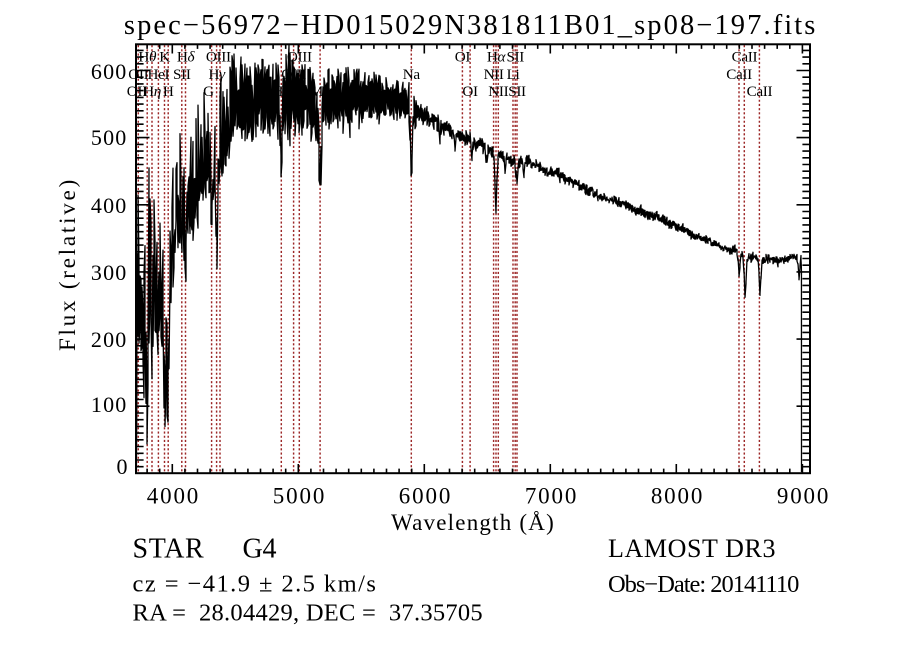  I want to click on svg-text: Hθ, so click(147, 57).